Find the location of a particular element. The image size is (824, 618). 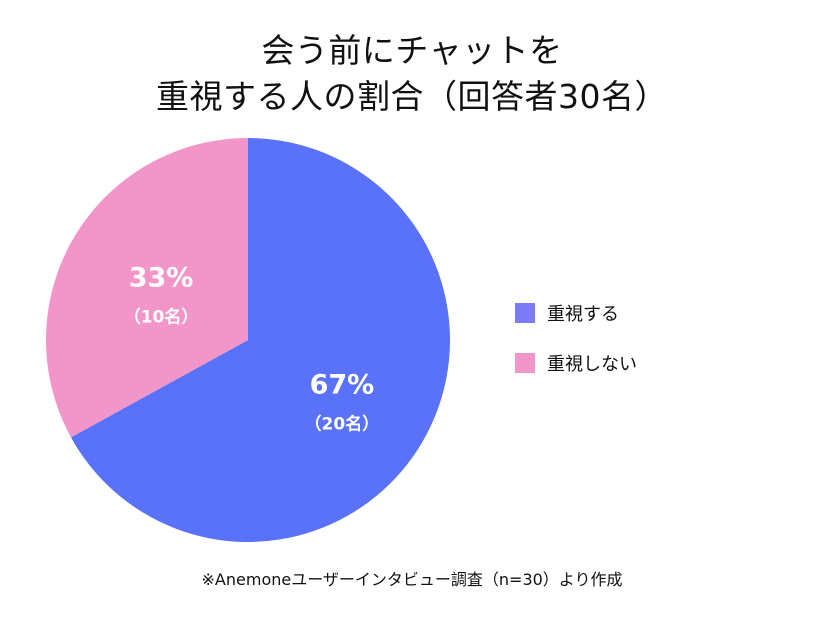

source-footnote: ※Anemoneユーザーインタビュー調査（n=30）より作成 is located at coordinates (412, 579).